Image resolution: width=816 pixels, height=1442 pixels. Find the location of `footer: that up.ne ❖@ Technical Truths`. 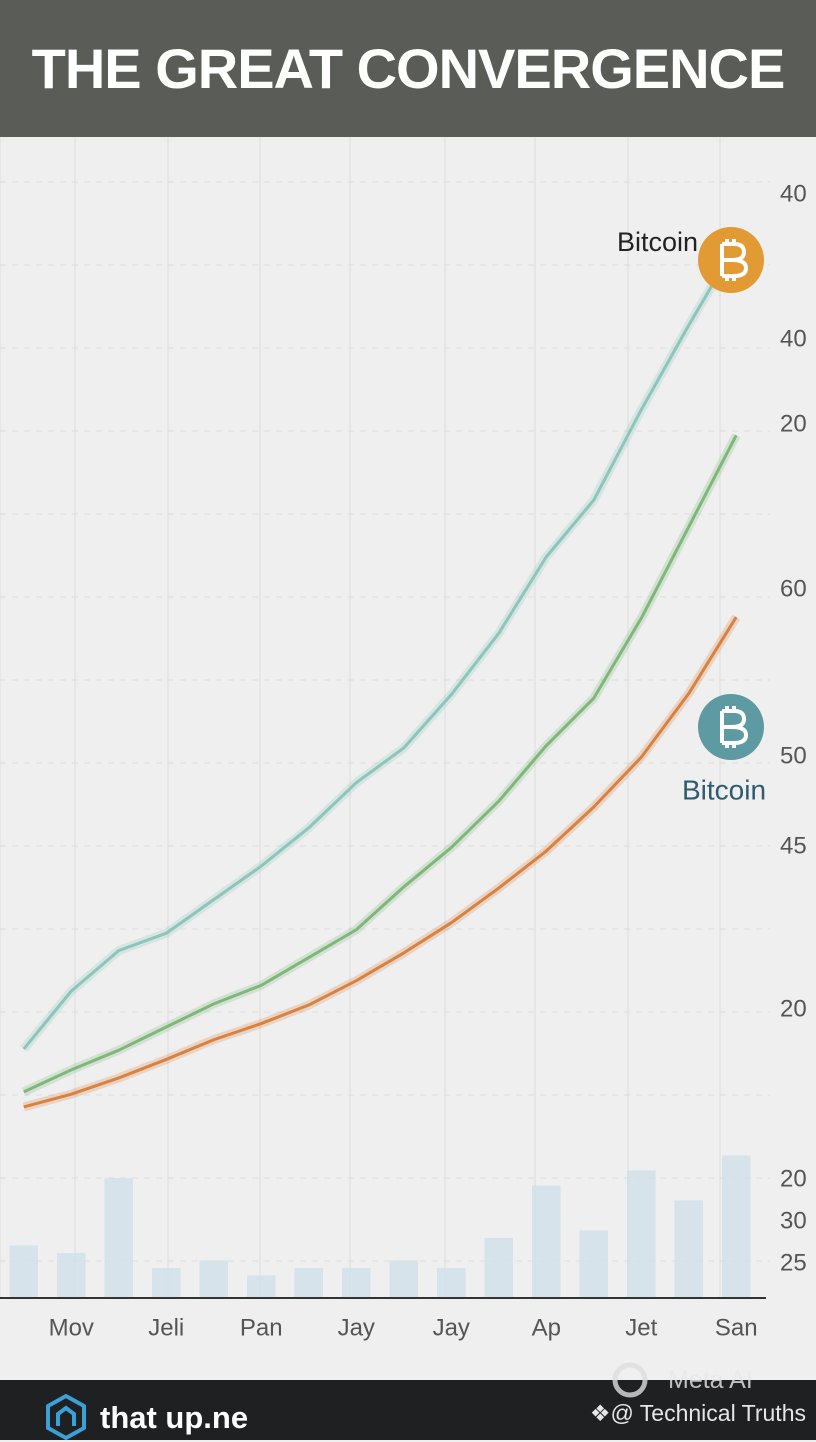

footer: that up.ne ❖@ Technical Truths is located at coordinates (408, 1410).